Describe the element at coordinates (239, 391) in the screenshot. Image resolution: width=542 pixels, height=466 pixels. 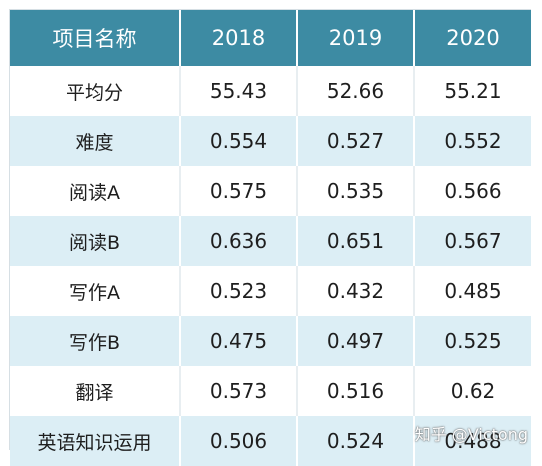
I see `cell-value: 0.573` at that location.